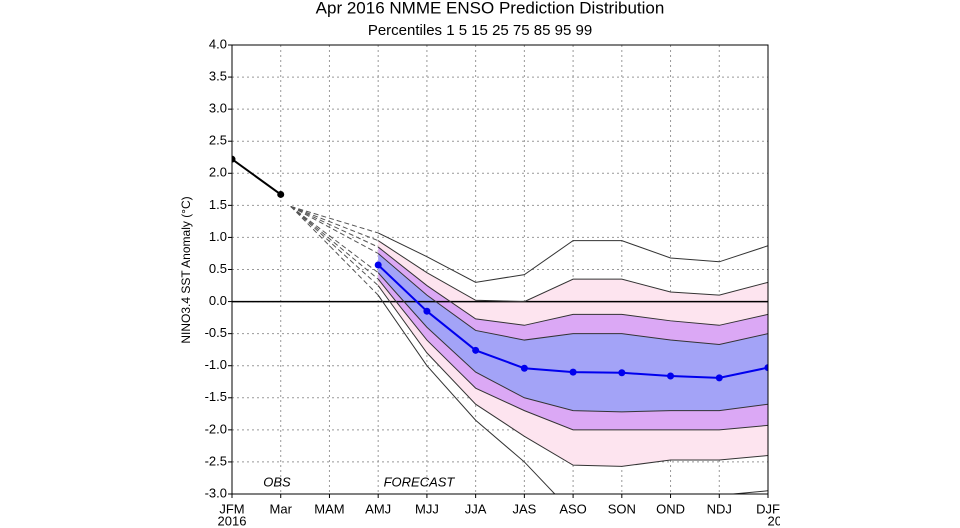 The image size is (960, 528). I want to click on x-tick-label: JAS, so click(524, 508).